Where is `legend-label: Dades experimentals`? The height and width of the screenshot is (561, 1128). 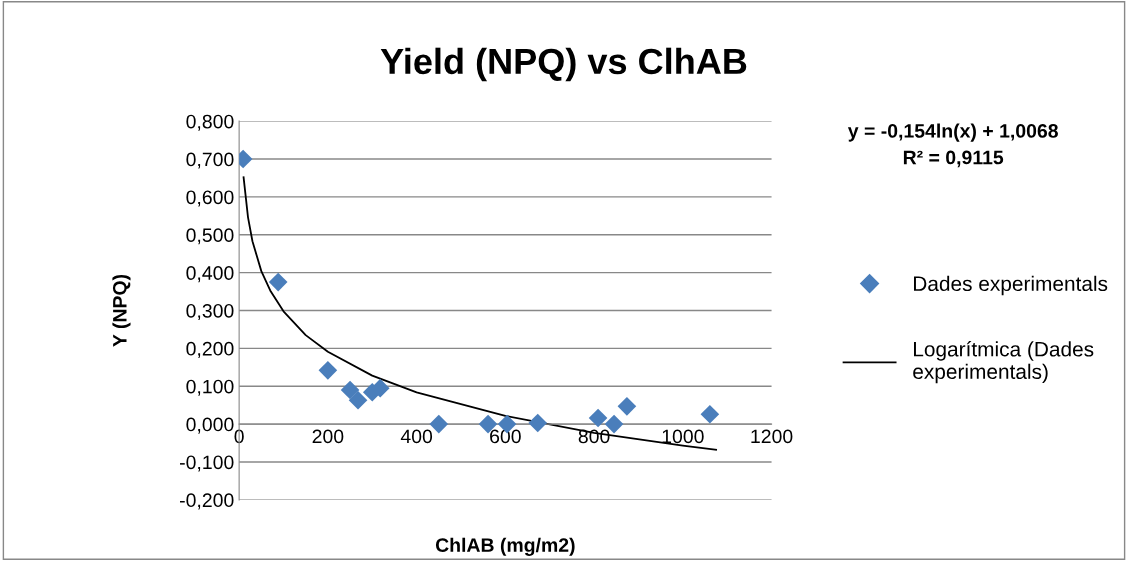 legend-label: Dades experimentals is located at coordinates (1011, 285).